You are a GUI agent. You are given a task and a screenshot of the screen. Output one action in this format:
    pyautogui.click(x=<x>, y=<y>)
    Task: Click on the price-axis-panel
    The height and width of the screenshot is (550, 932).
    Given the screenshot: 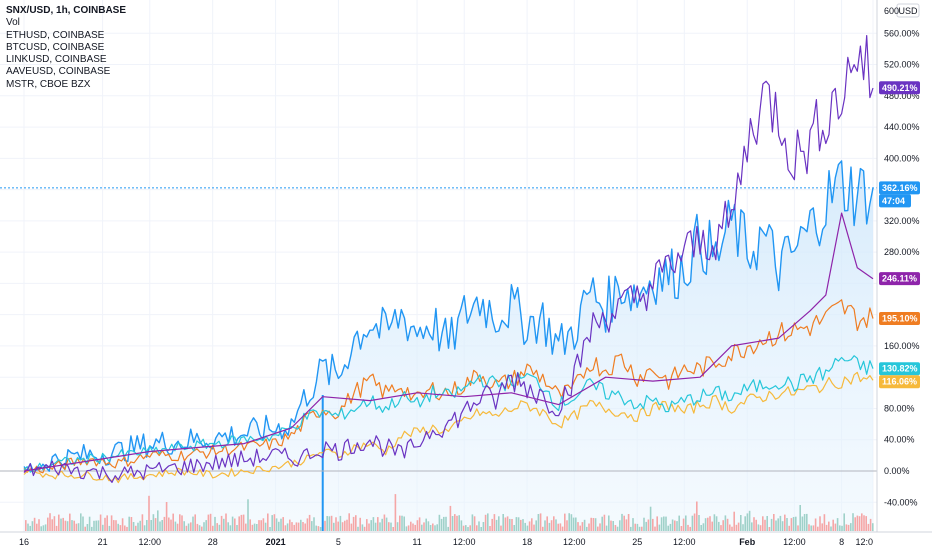 What is the action you would take?
    pyautogui.click(x=904, y=266)
    